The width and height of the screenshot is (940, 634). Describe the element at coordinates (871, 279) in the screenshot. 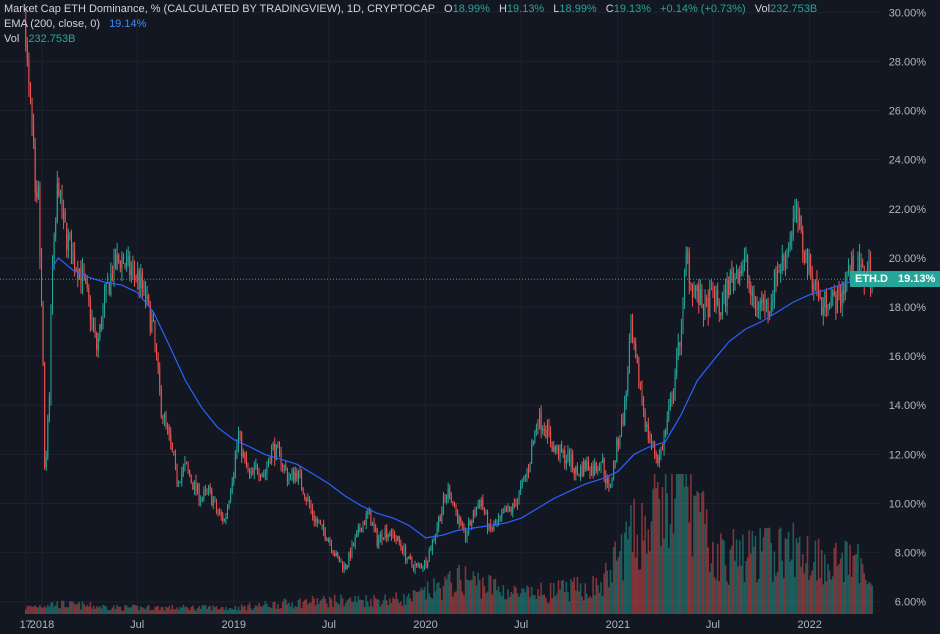

I see `symbol-price-tag: ETH.D` at that location.